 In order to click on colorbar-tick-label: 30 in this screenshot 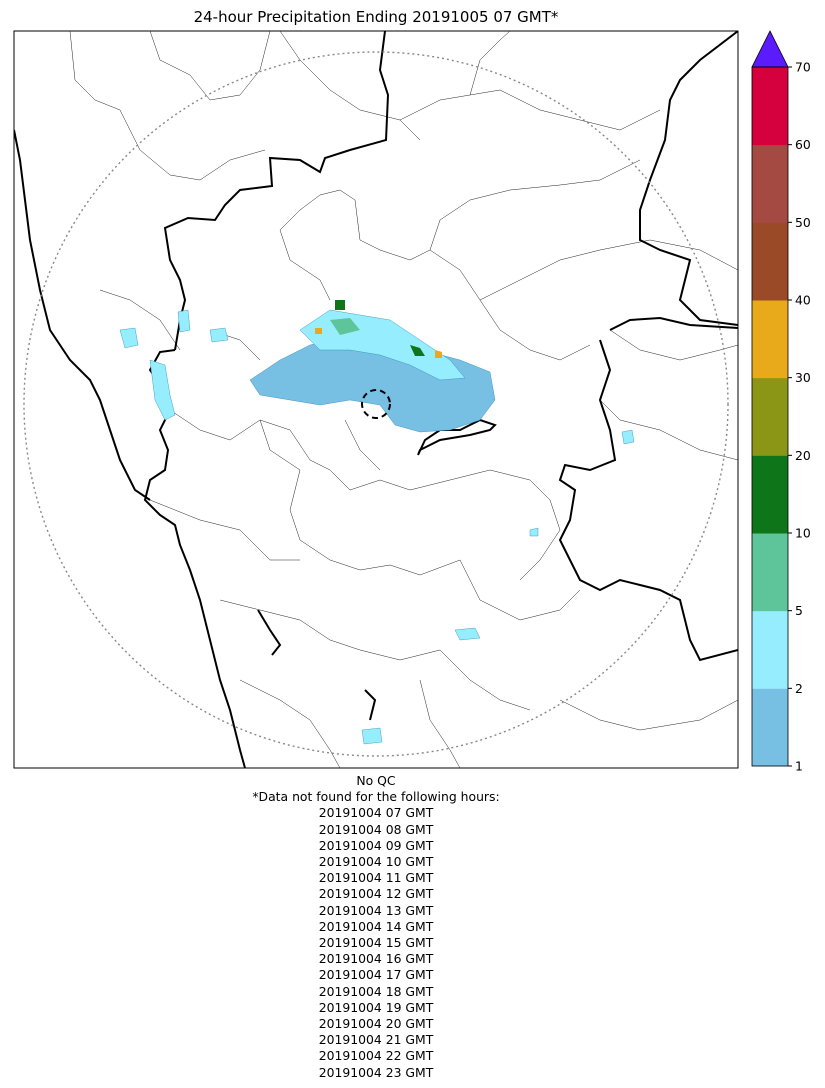, I will do `click(803, 377)`.